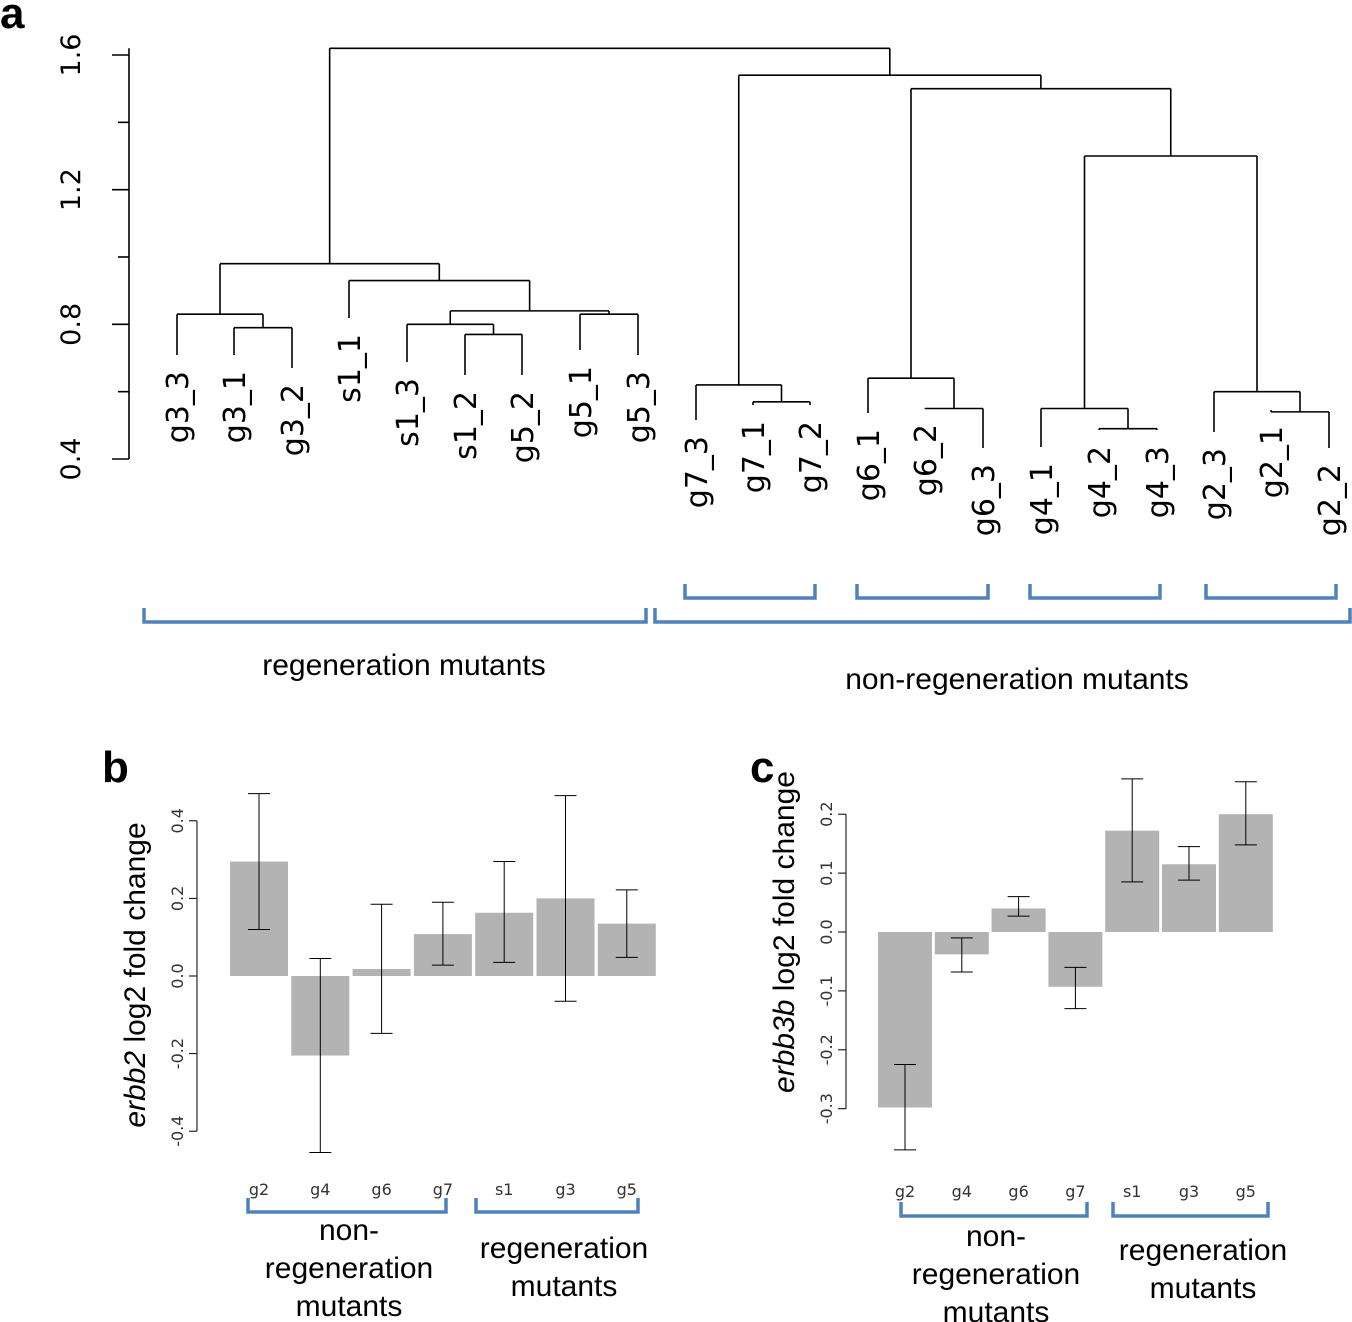  I want to click on brace-g6, so click(922, 592).